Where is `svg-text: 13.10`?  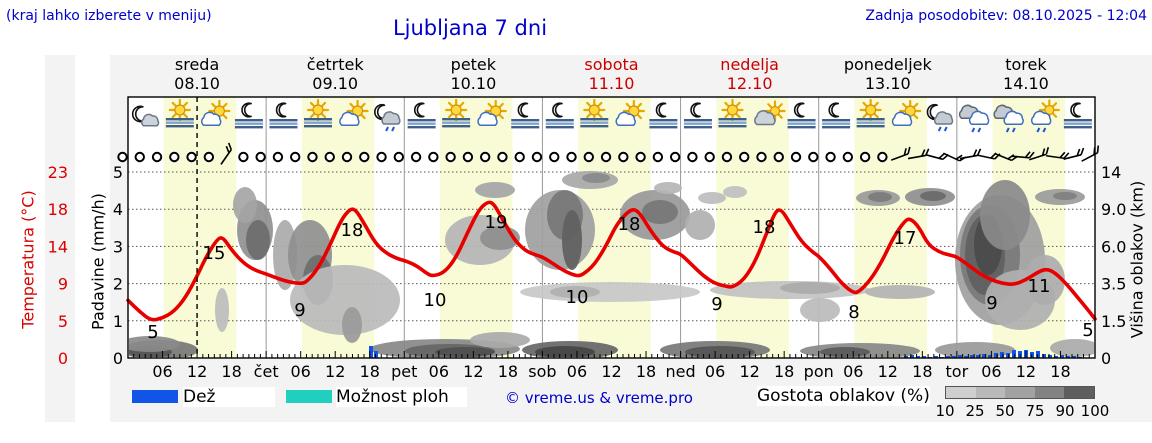
svg-text: 13.10 is located at coordinates (888, 83).